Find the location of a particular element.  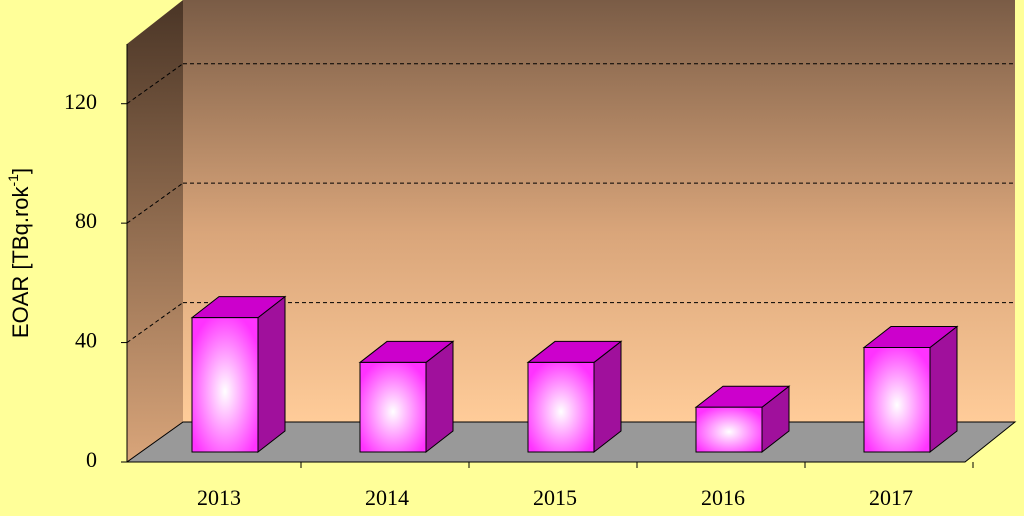

y-axis-label: EOAR [TBq.rok-1] is located at coordinates (19, 253).